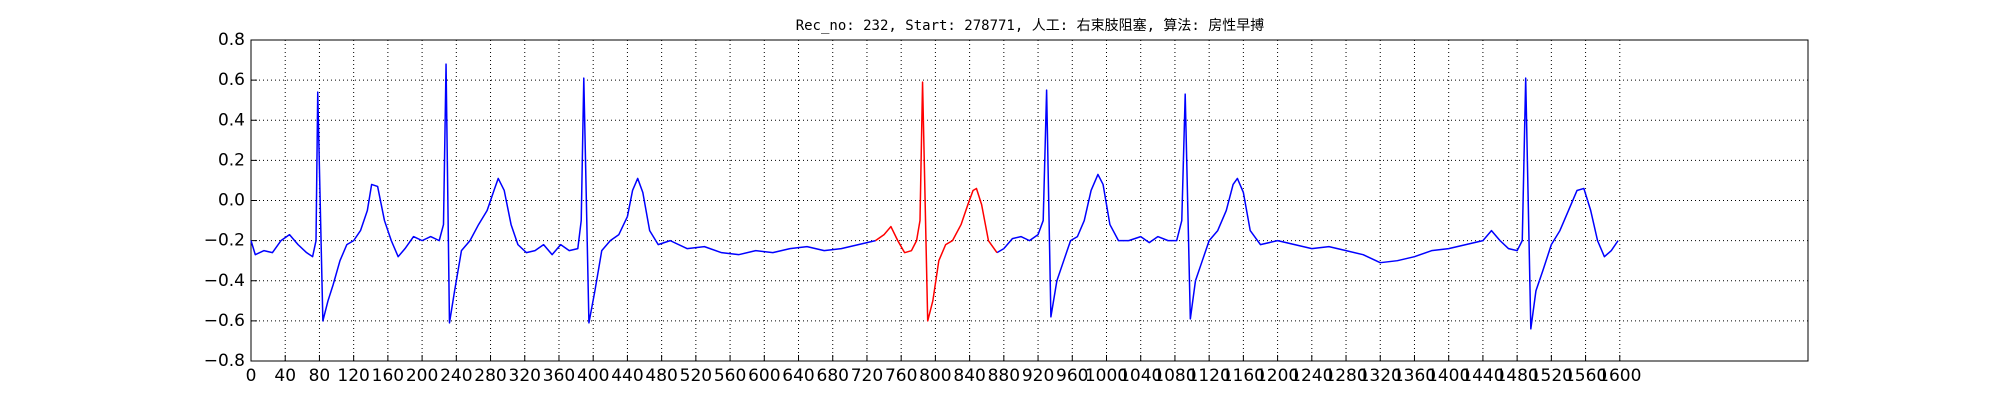 This screenshot has width=2000, height=400. I want to click on x-tick-label: 1040, so click(1140, 376).